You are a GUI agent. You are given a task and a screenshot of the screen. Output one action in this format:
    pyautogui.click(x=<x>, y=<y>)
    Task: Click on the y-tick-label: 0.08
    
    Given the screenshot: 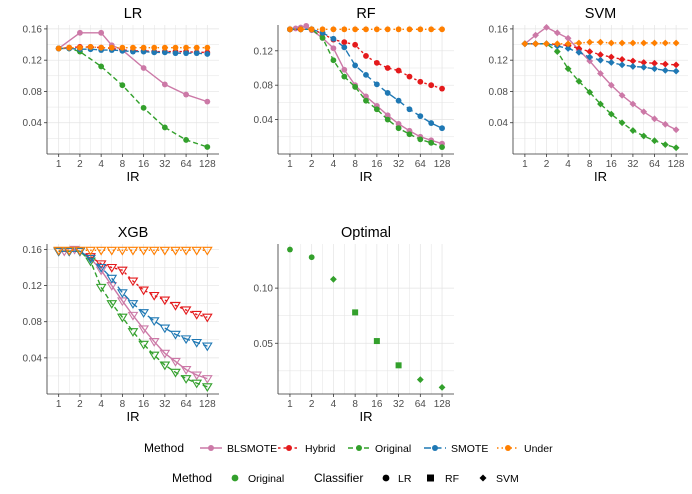 What is the action you would take?
    pyautogui.click(x=33, y=322)
    